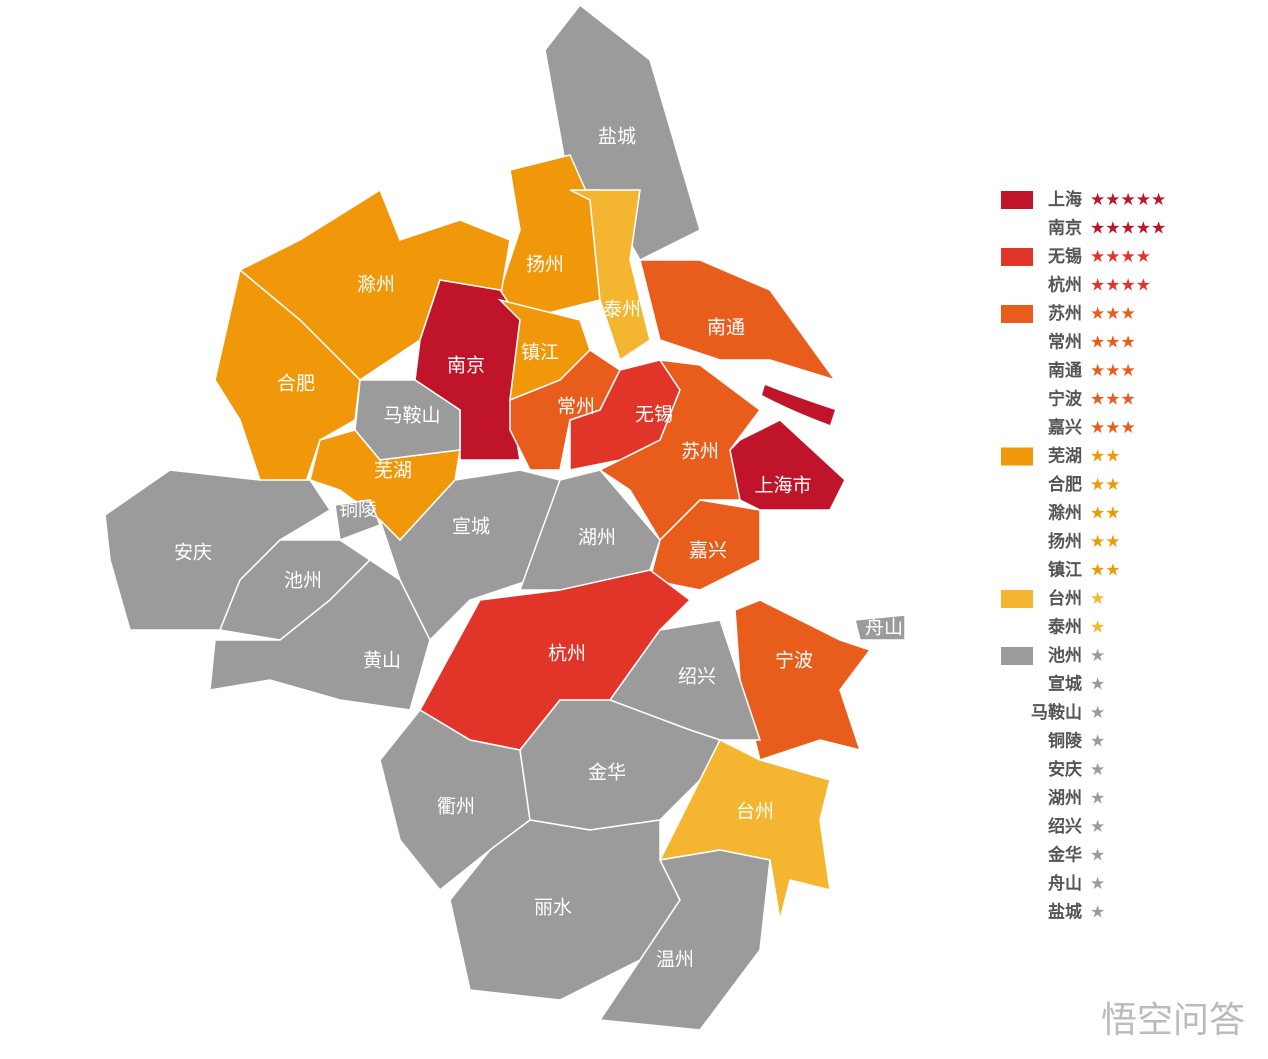  What do you see at coordinates (1065, 826) in the screenshot?
I see `legend-name: 绍兴` at bounding box center [1065, 826].